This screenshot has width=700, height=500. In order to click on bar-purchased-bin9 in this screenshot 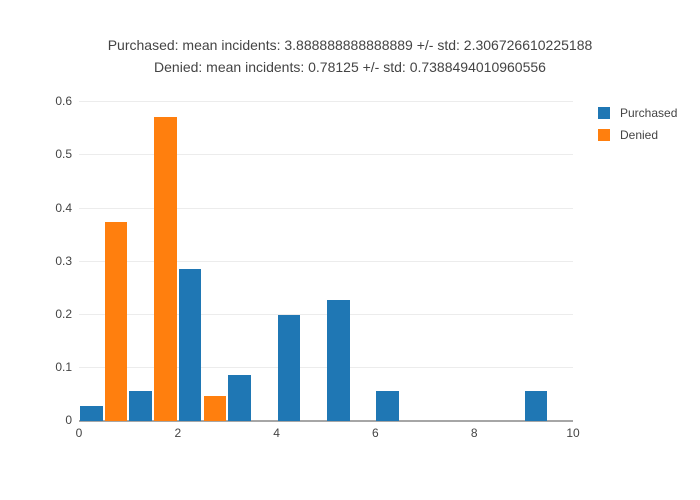, I will do `click(536, 405)`.